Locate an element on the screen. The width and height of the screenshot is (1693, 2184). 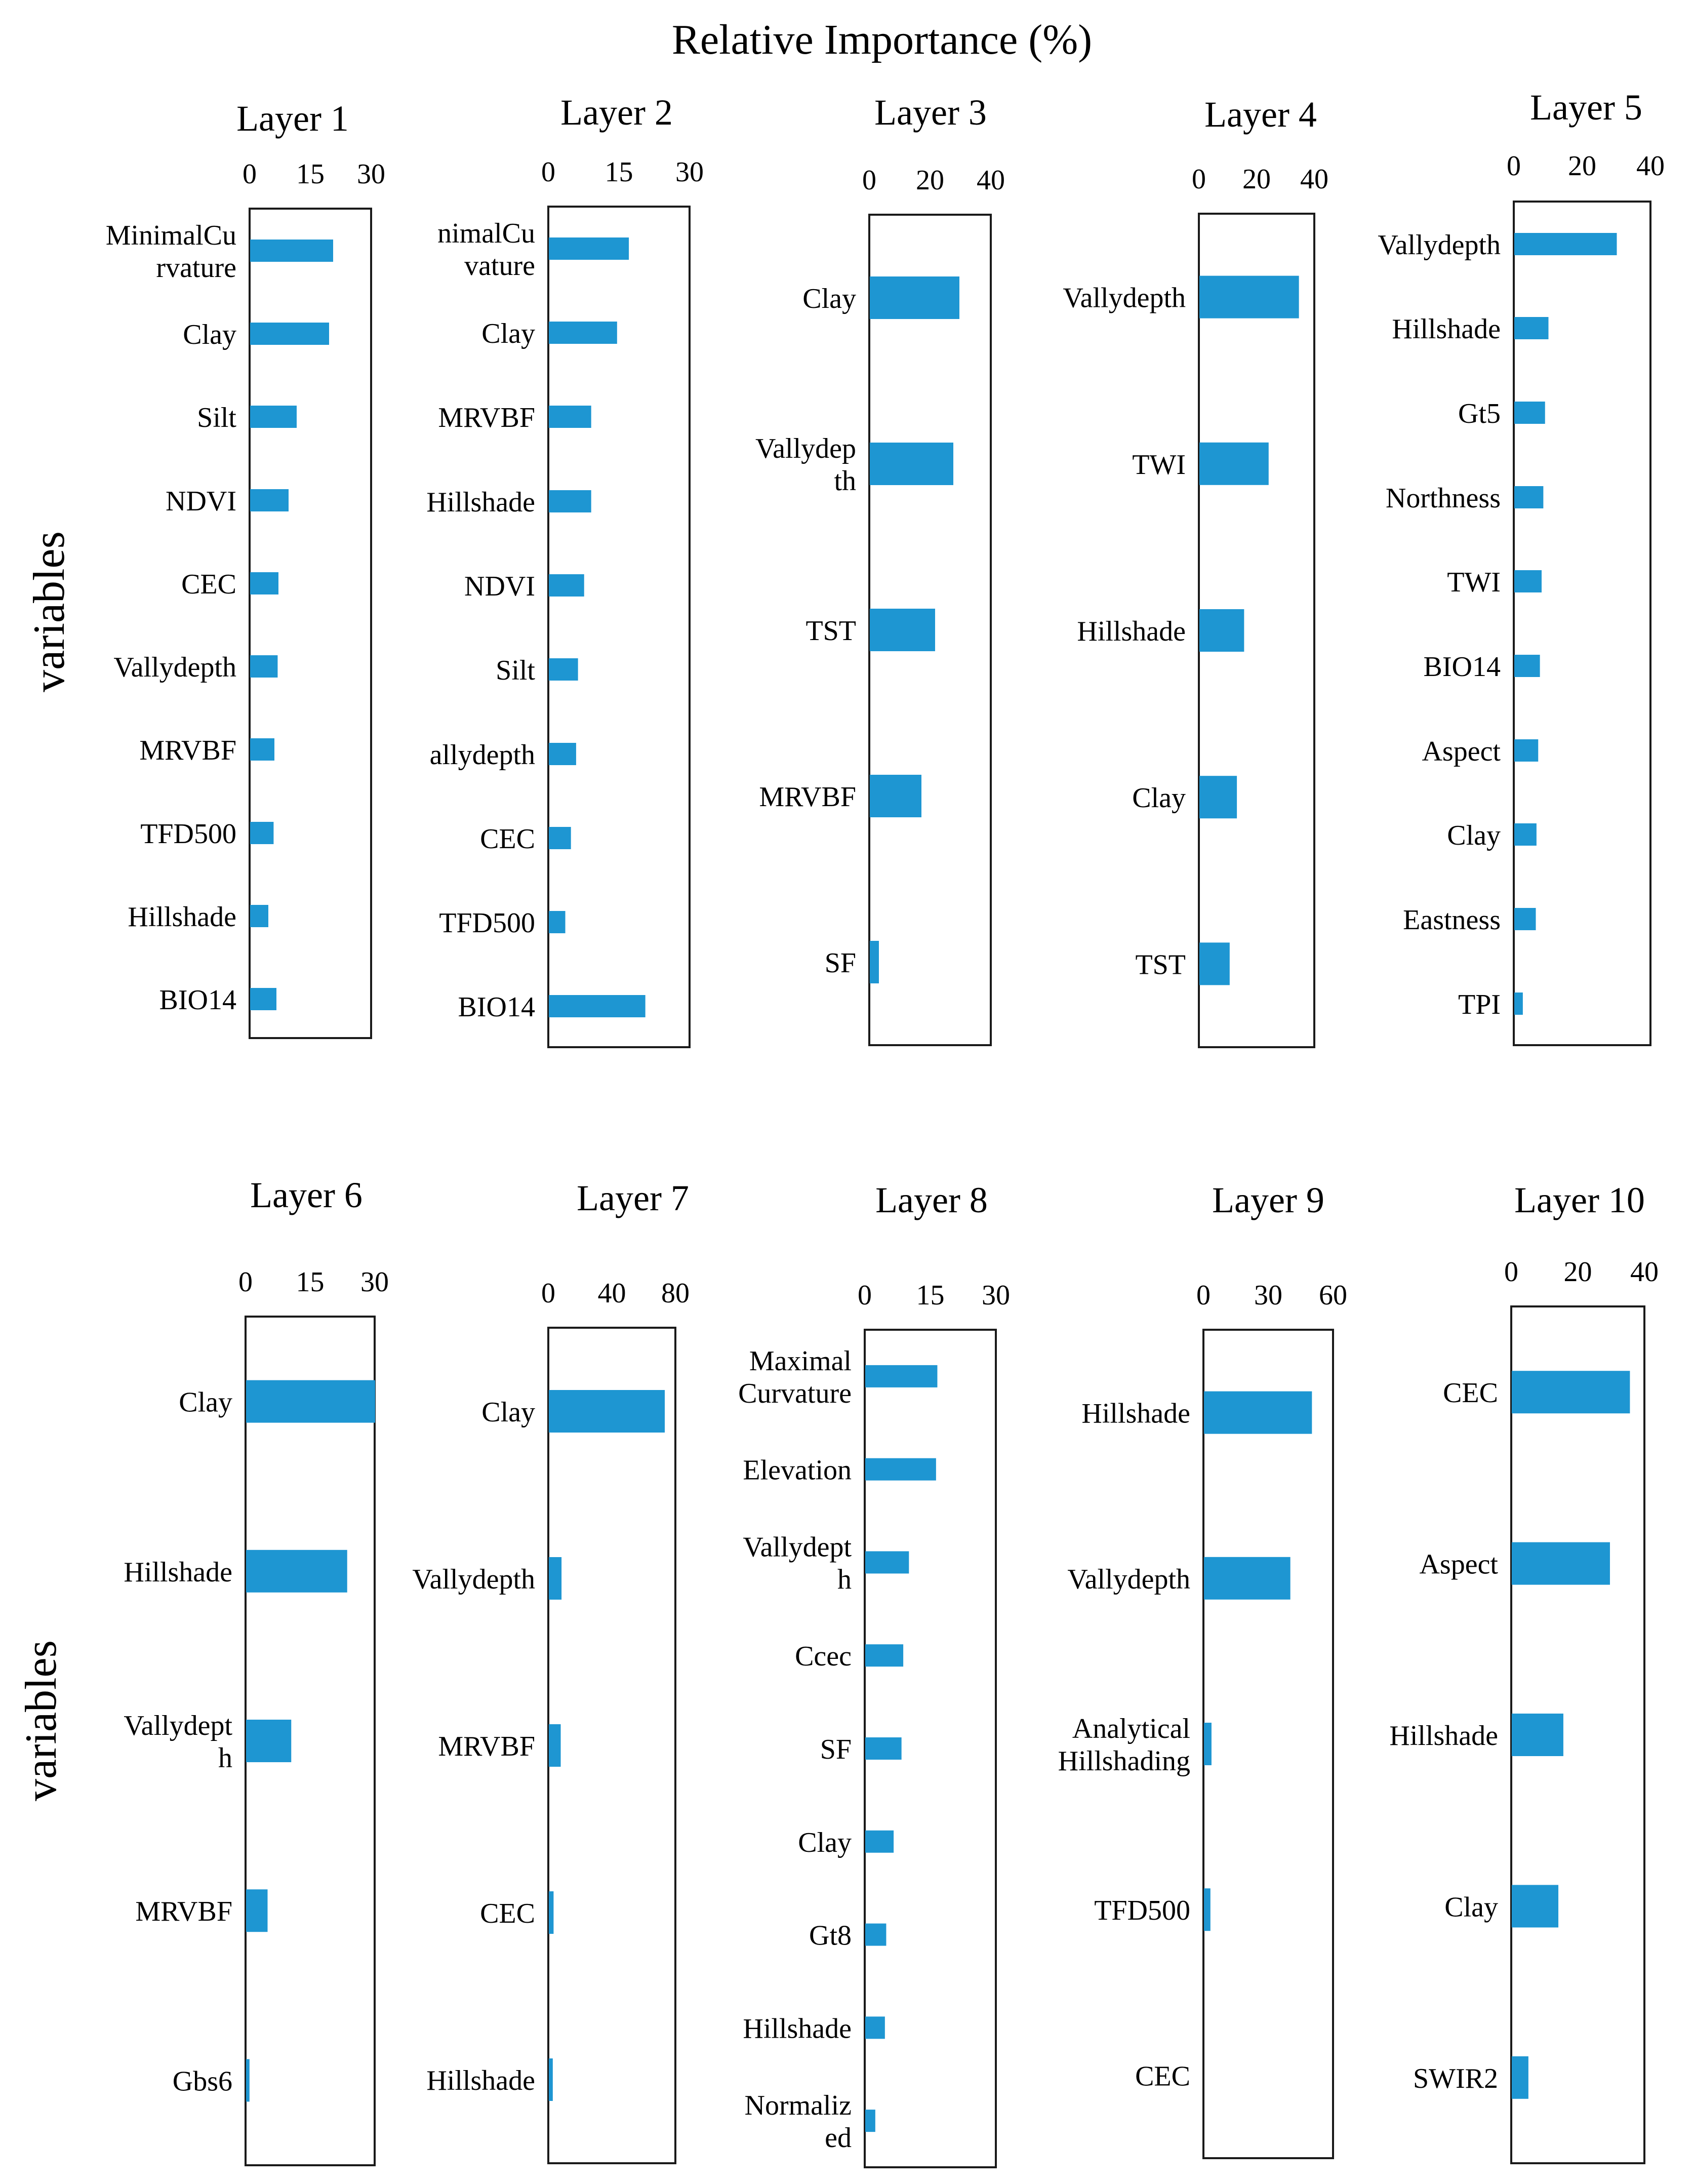
category-label: MRVBF is located at coordinates (807, 797).